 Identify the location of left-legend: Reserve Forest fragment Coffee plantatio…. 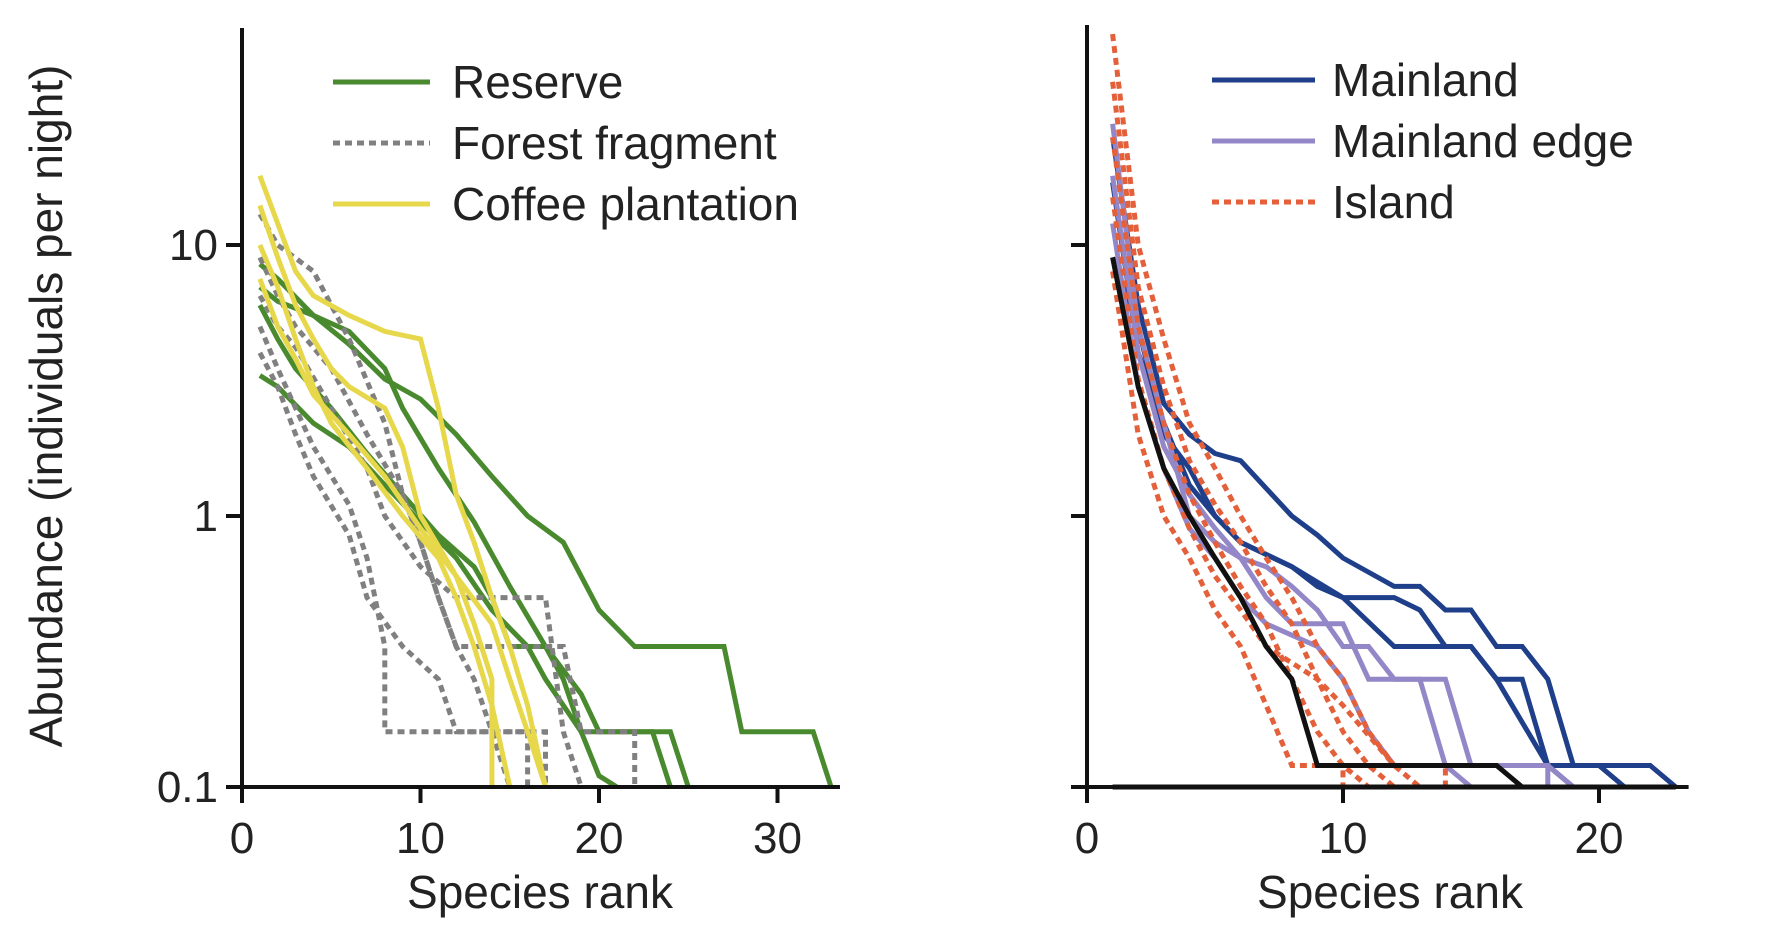
(566, 143).